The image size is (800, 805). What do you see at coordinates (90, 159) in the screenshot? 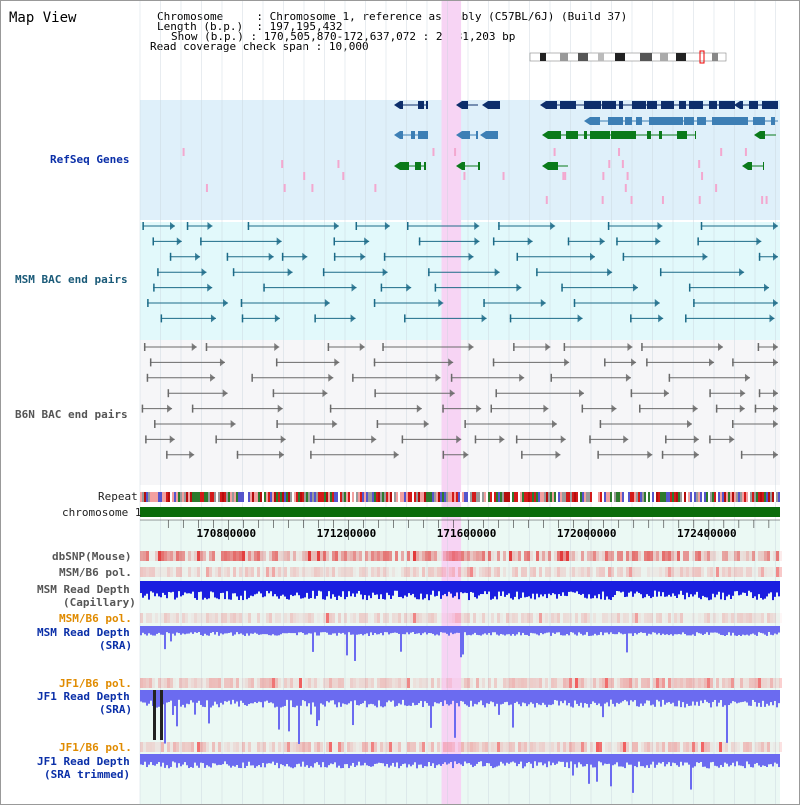
I see `track-label-refseq: RefSeq Genes` at bounding box center [90, 159].